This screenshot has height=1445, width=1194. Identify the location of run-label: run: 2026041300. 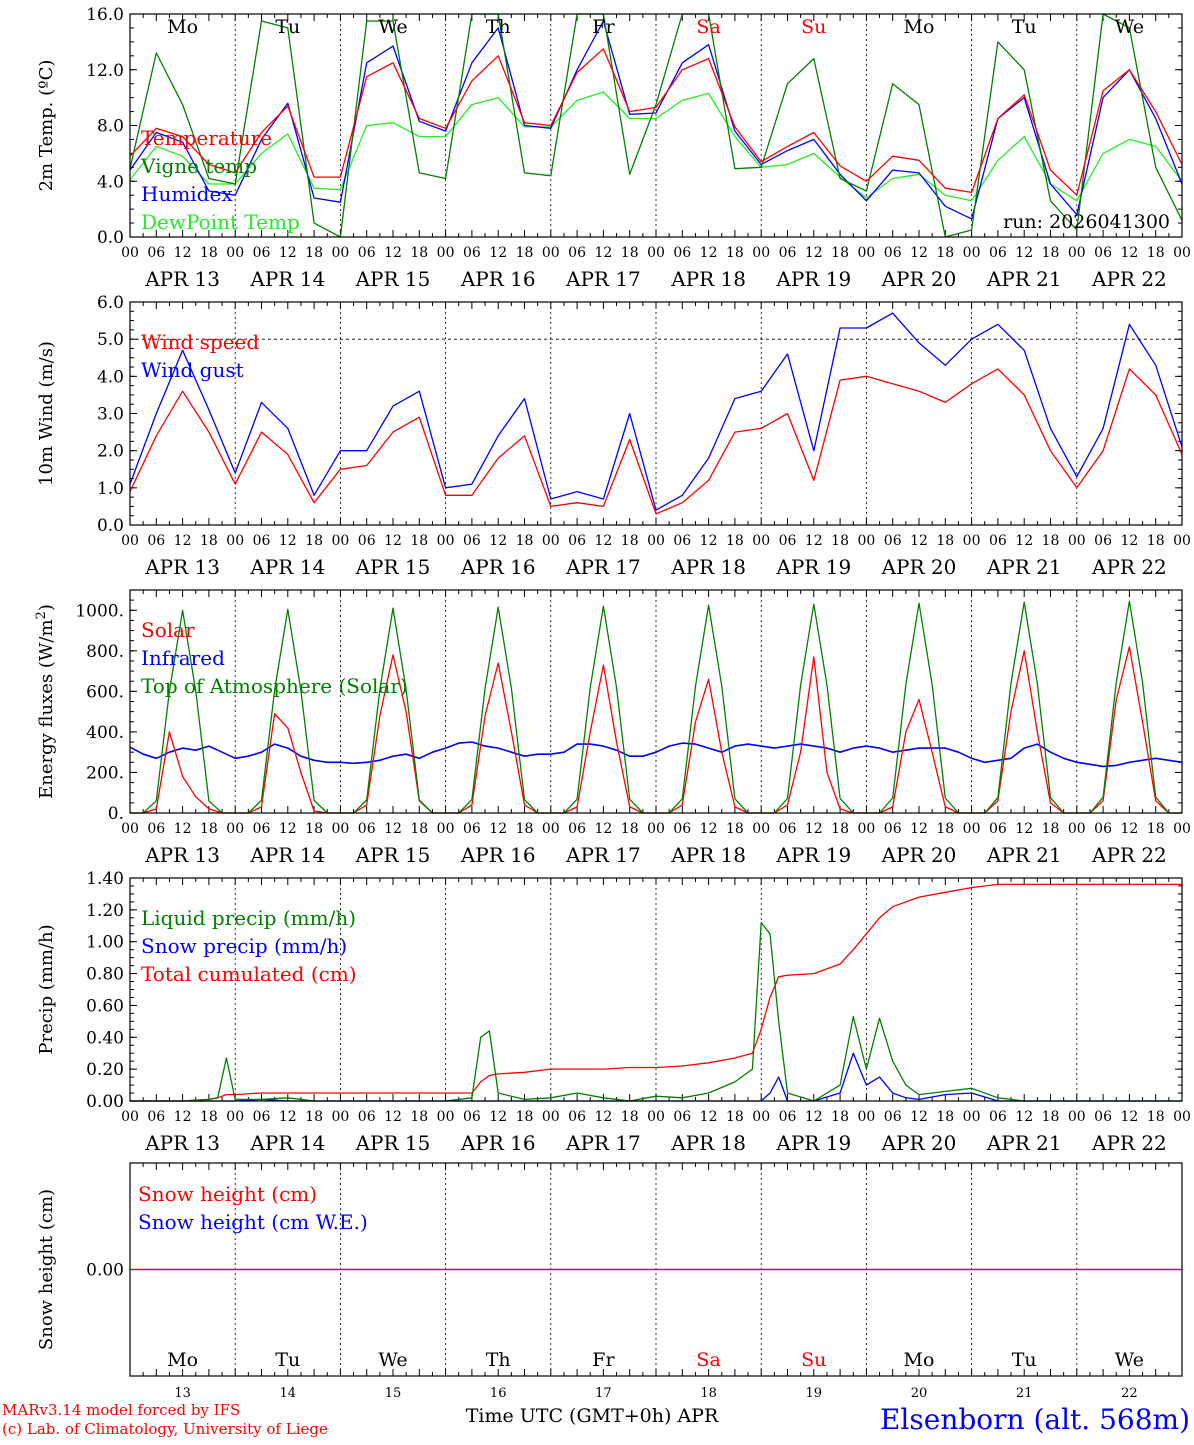
(1086, 222).